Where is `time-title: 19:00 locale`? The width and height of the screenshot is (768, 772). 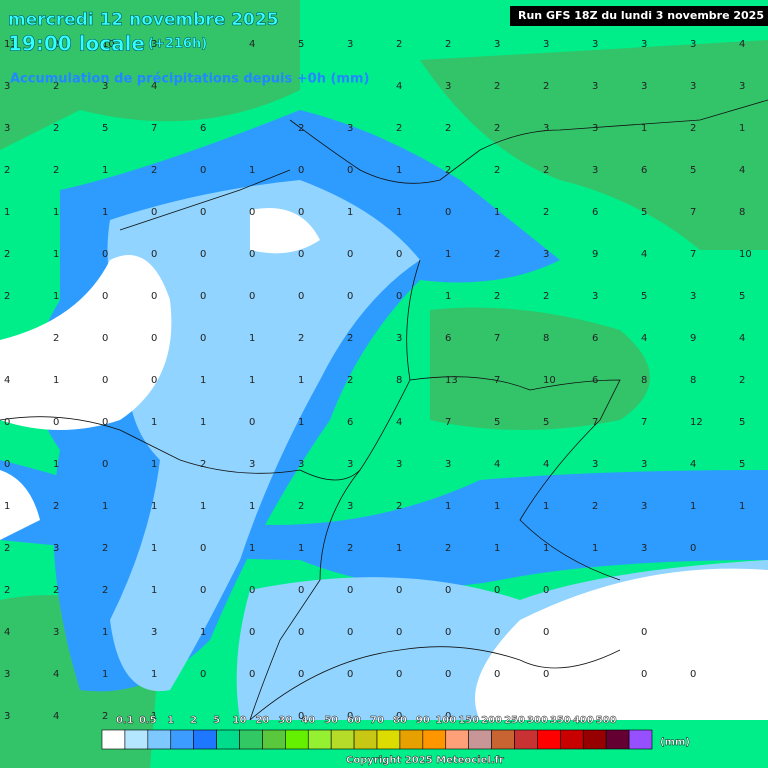 time-title: 19:00 locale is located at coordinates (76, 44).